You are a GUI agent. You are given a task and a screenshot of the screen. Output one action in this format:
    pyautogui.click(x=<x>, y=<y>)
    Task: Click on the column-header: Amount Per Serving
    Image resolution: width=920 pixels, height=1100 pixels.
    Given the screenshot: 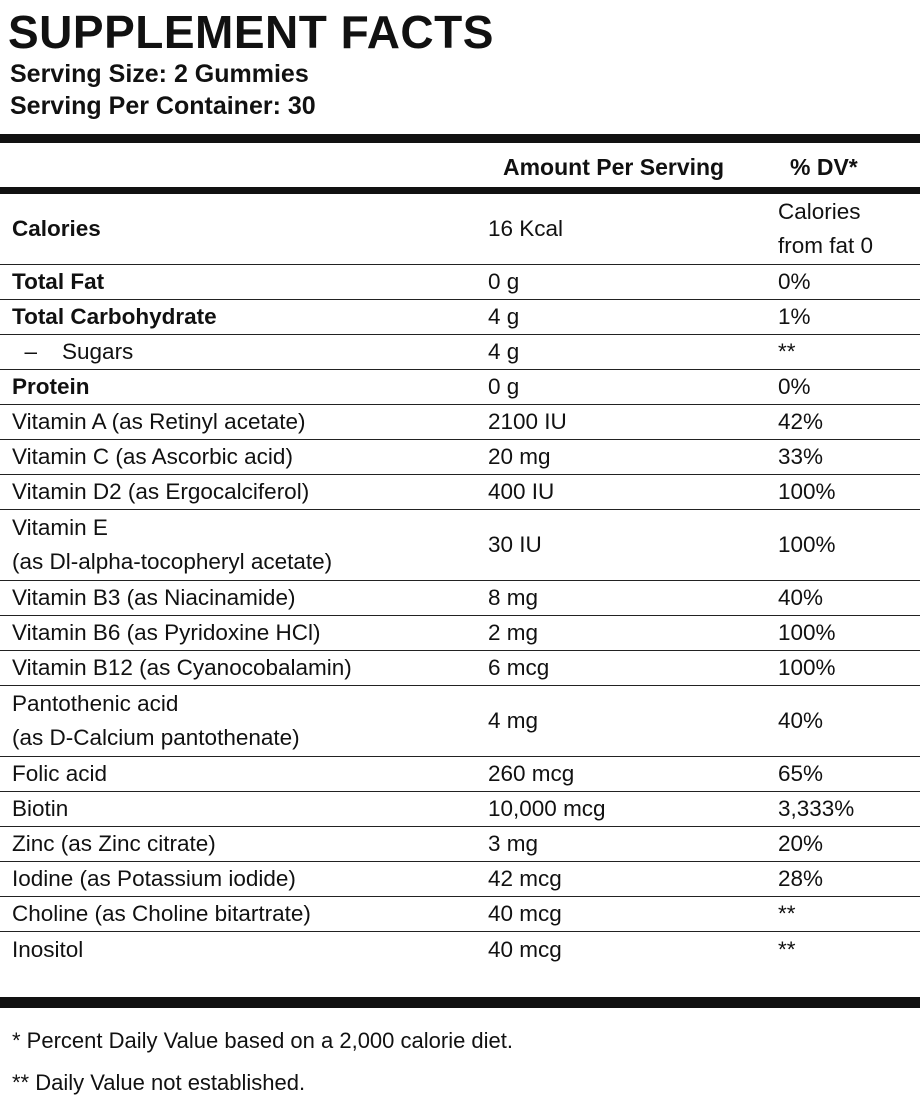 What is the action you would take?
    pyautogui.click(x=614, y=167)
    